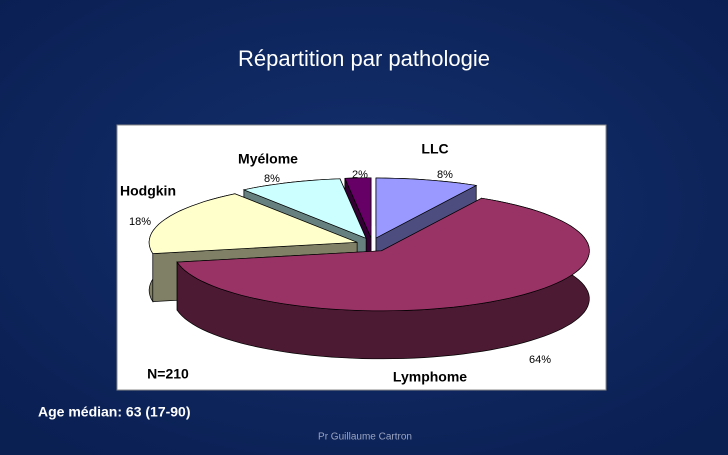 The image size is (728, 455). Describe the element at coordinates (140, 222) in the screenshot. I see `value-label: 18%` at that location.